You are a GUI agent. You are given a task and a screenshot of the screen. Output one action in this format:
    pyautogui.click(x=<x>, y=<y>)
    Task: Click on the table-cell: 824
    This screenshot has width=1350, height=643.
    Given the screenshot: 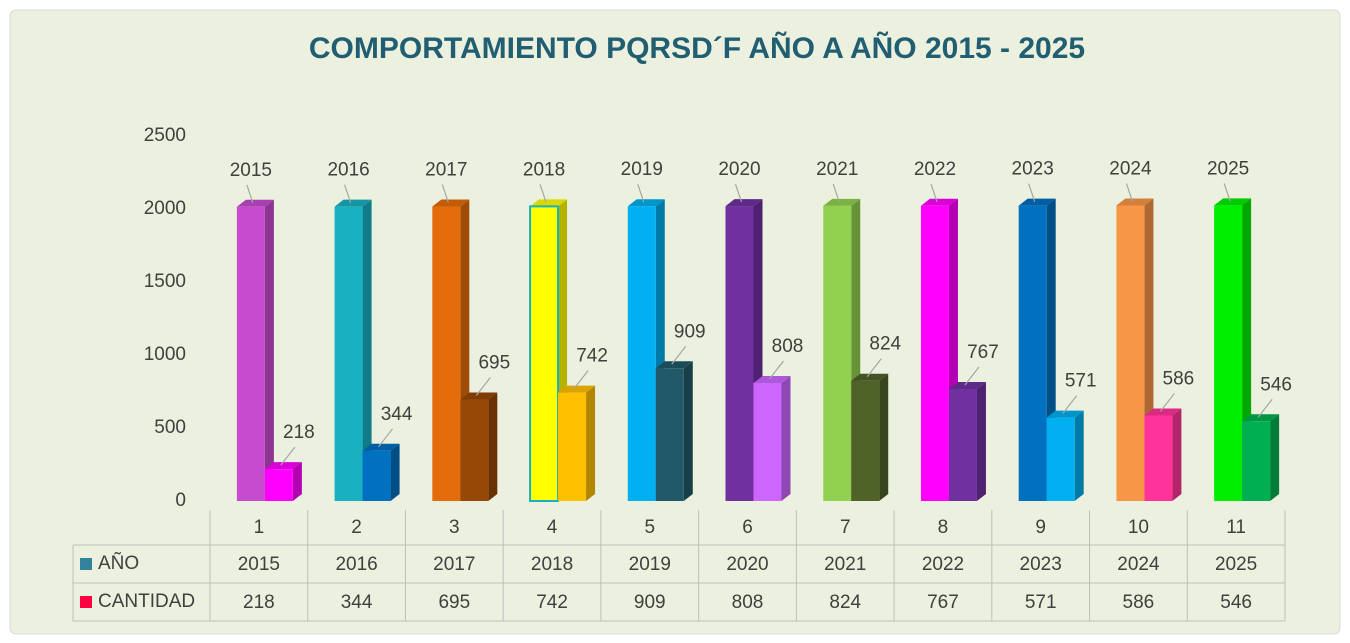 What is the action you would take?
    pyautogui.click(x=845, y=602)
    